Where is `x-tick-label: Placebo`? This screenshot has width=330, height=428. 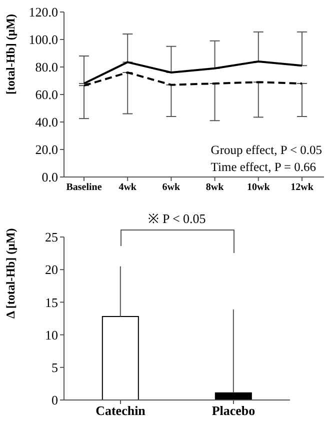 x-tick-label: Placebo is located at coordinates (234, 410).